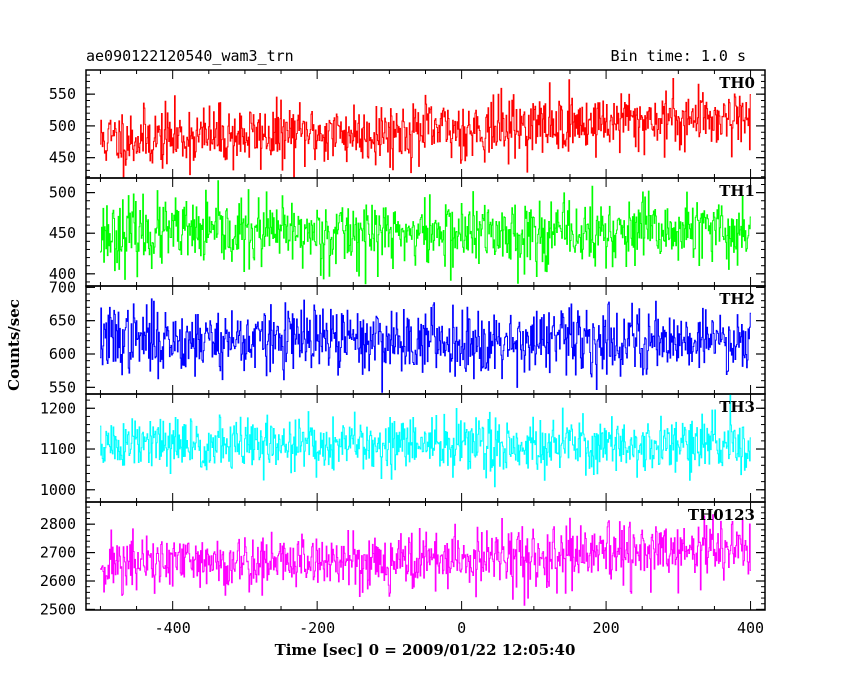 The height and width of the screenshot is (680, 850). I want to click on x-tick-label: 0, so click(461, 628).